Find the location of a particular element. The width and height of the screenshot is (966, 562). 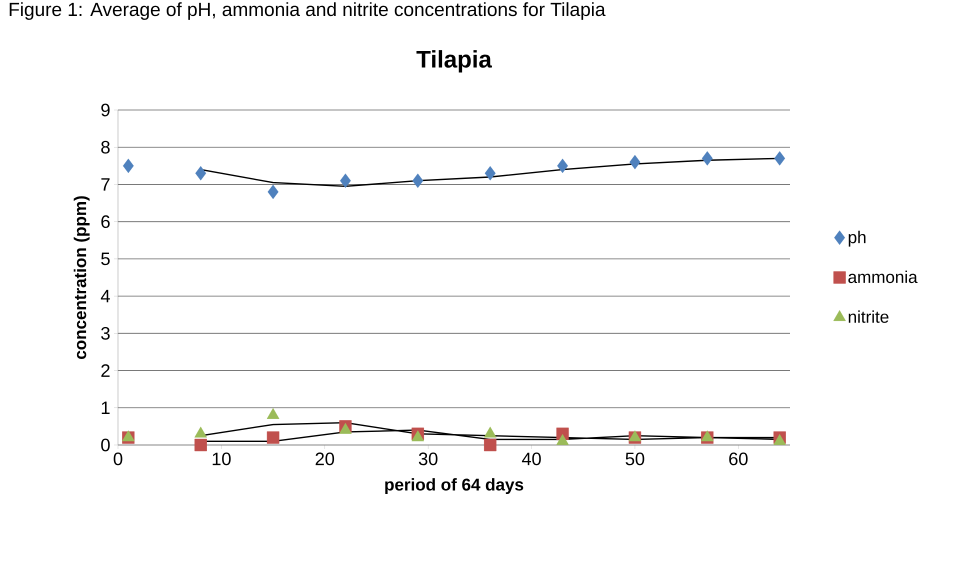

legend-label: nitrite is located at coordinates (868, 316).